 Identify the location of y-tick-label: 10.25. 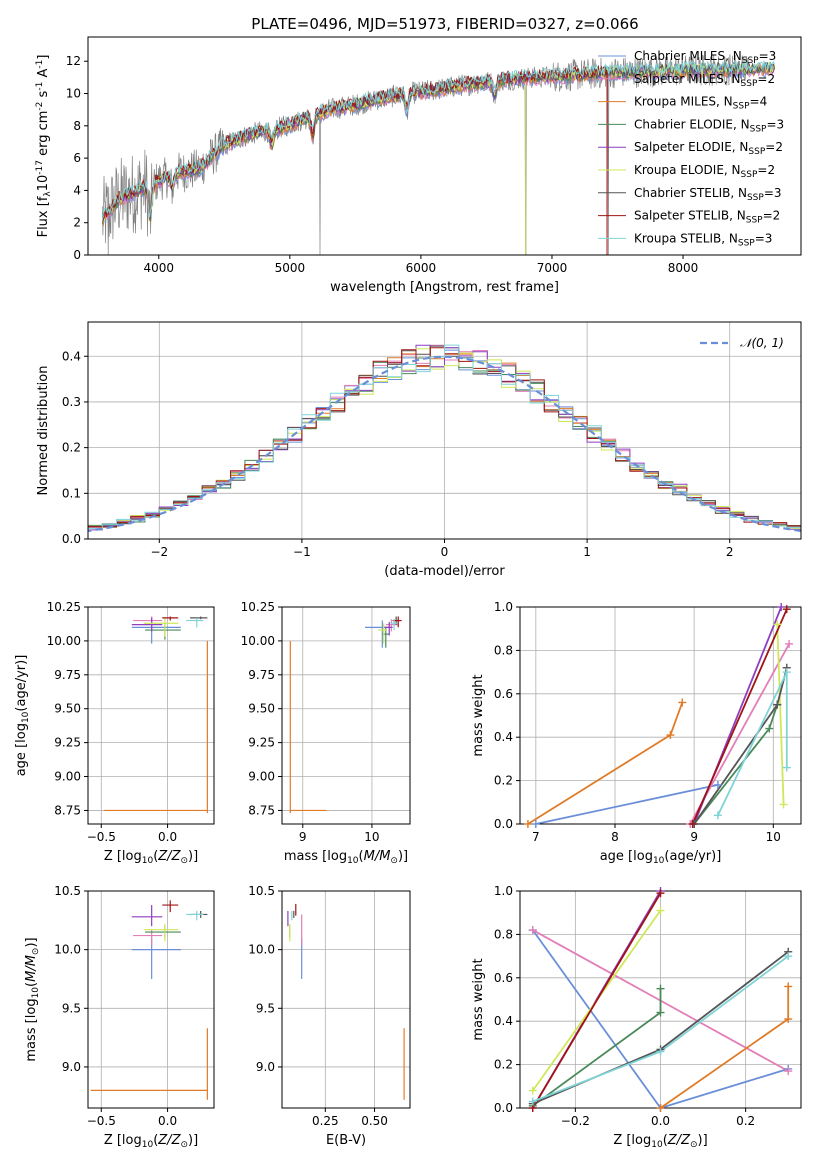
(258, 607).